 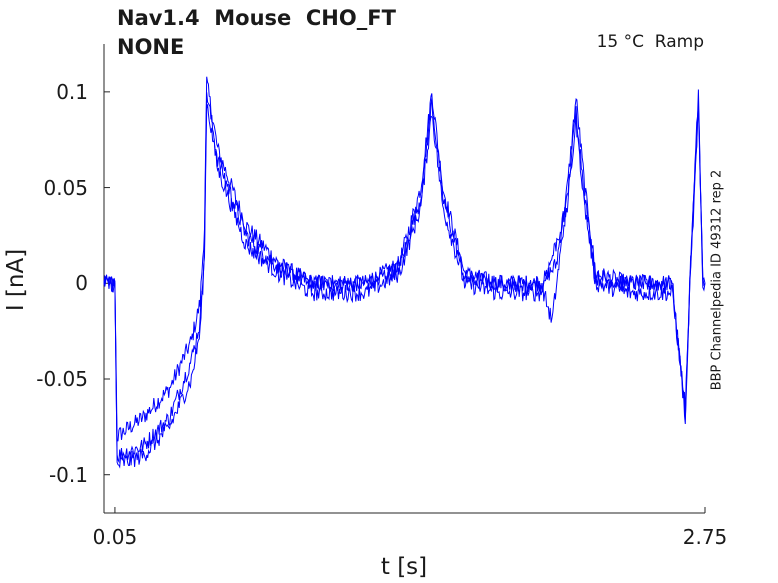 I want to click on chart-title: Nav1.4 Mouse CHO_FT, so click(x=256, y=18).